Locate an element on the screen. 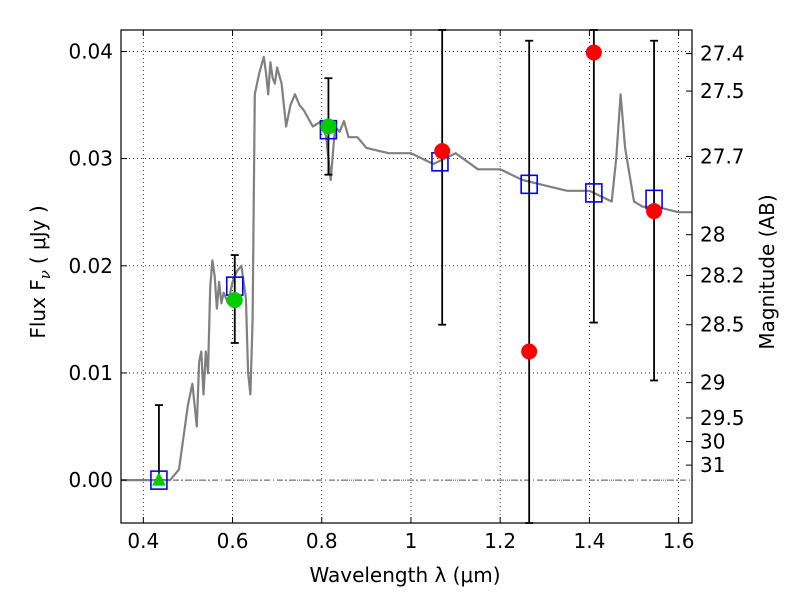  y2-tick-label: 27.7 is located at coordinates (722, 156).